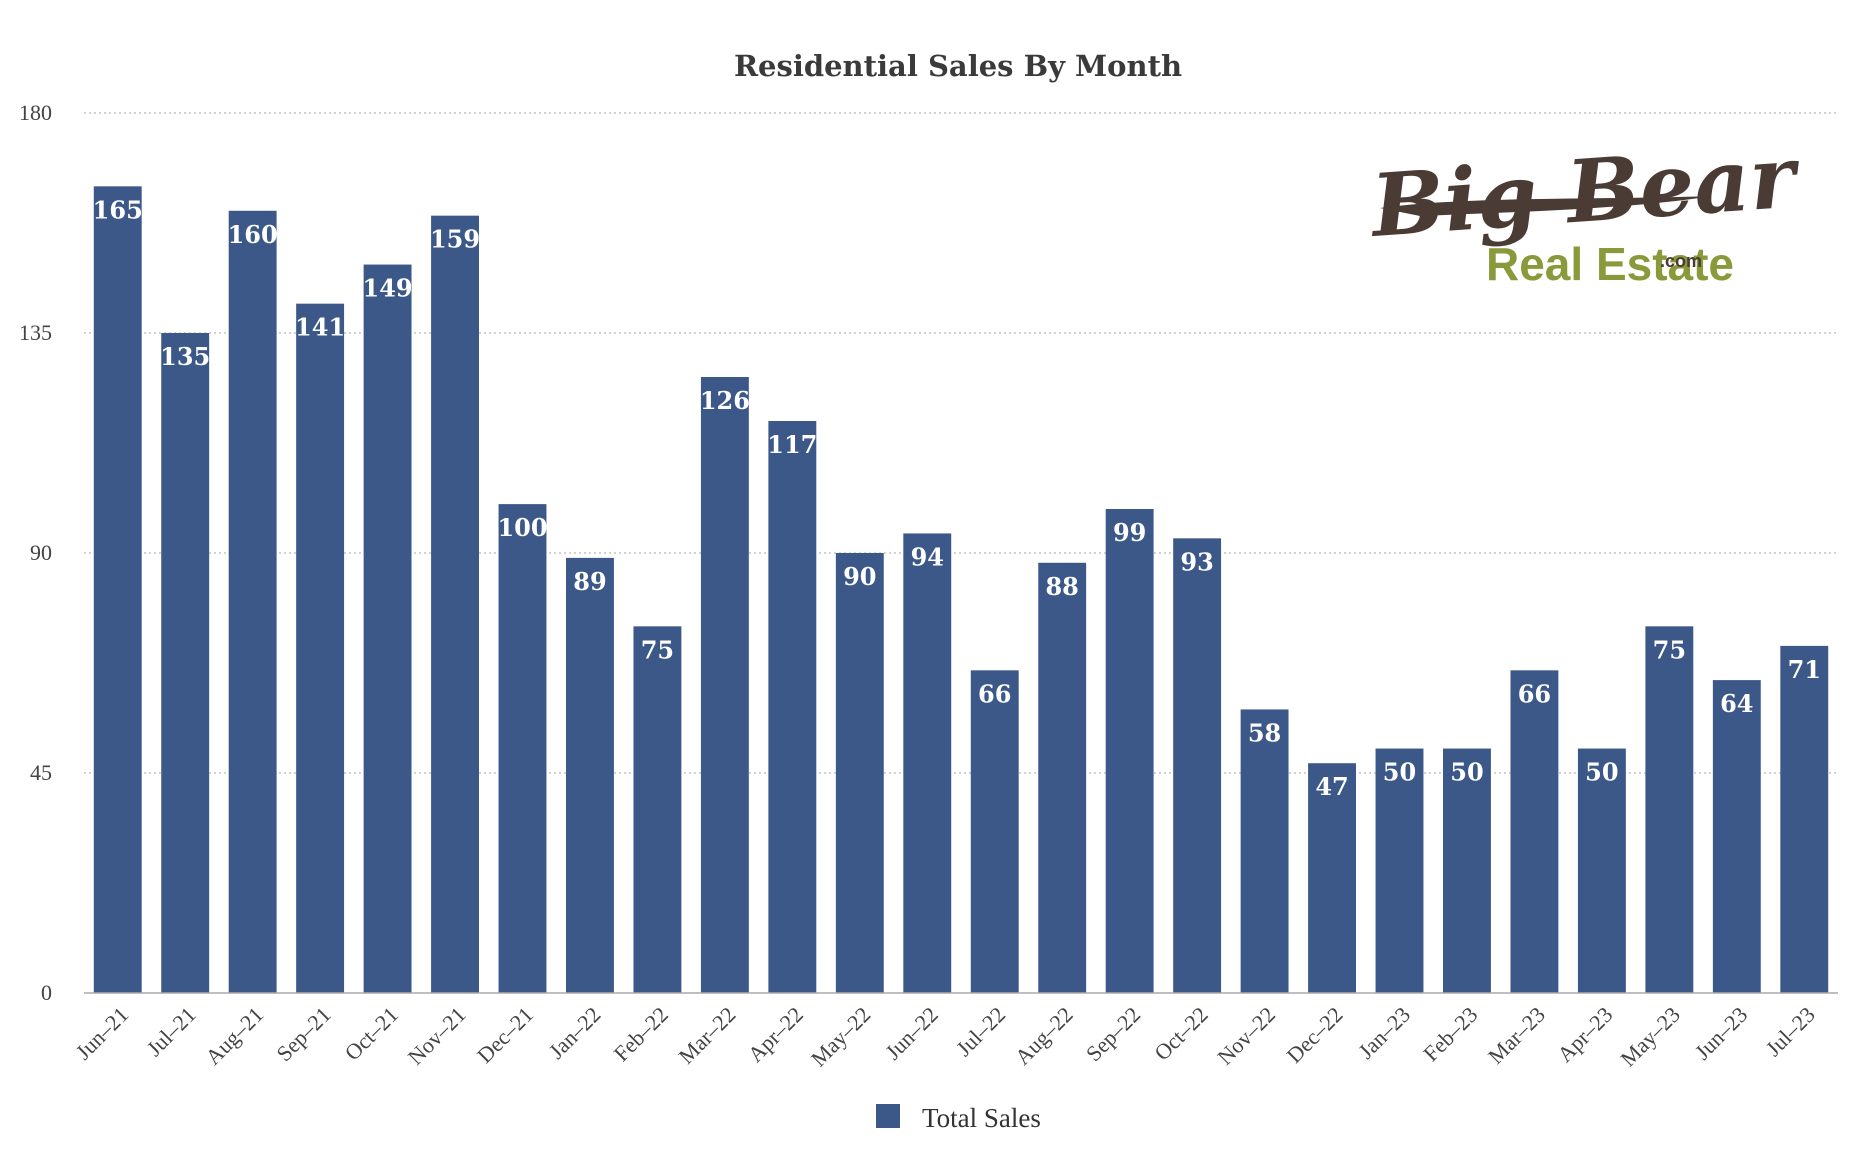 This screenshot has width=1858, height=1160. Describe the element at coordinates (1584, 1034) in the screenshot. I see `x-tick-label-22: Apr–23` at that location.